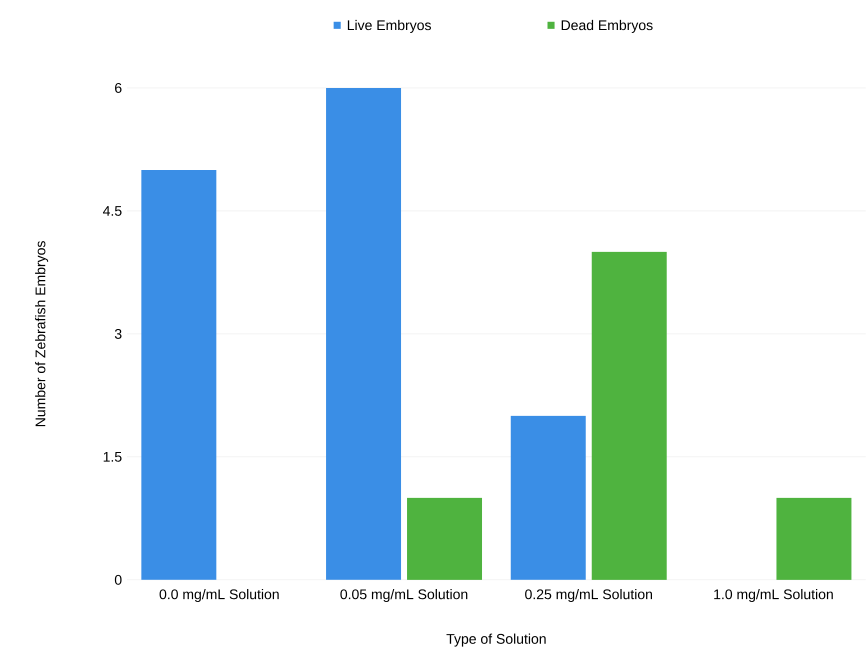  I want to click on x-tick-label: 0.05 mg/mL Solution, so click(404, 595).